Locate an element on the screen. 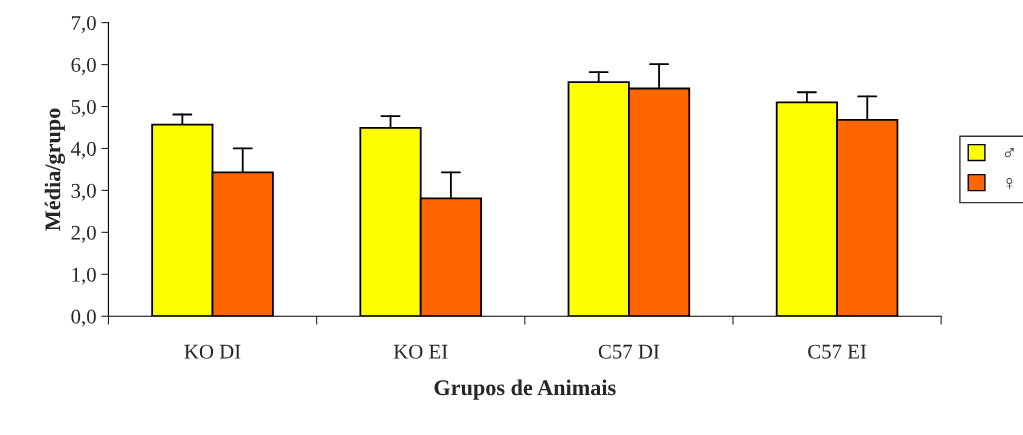  y-tick-label: 2,0 is located at coordinates (83, 234).